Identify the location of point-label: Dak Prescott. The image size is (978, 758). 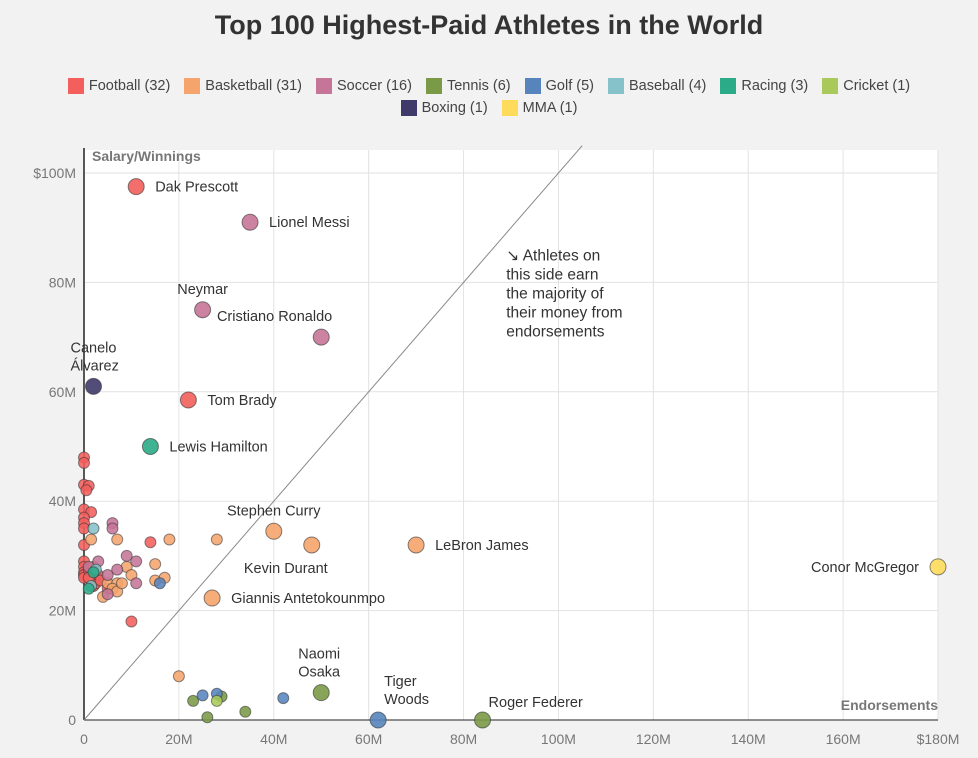
(196, 188).